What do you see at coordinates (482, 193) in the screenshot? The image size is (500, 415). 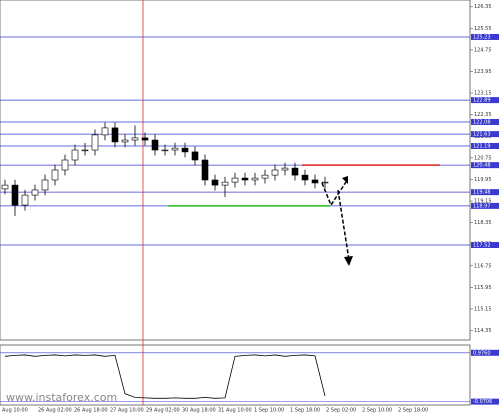 I see `level-label: 119.48` at bounding box center [482, 193].